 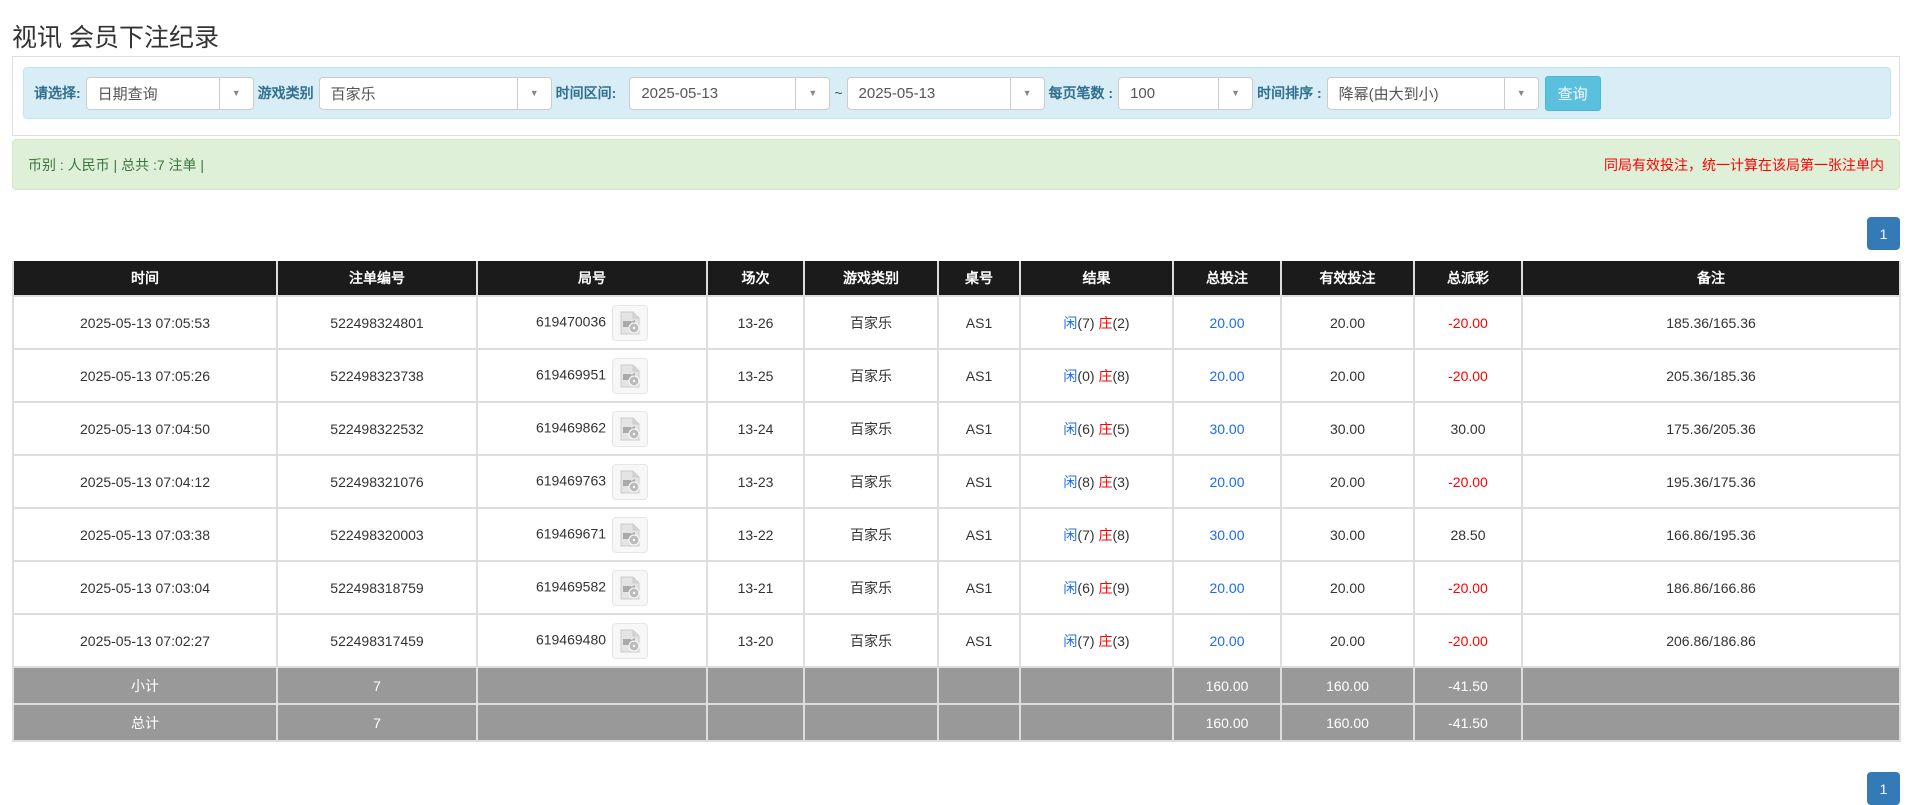 I want to click on cell-session: 13-25, so click(x=755, y=375).